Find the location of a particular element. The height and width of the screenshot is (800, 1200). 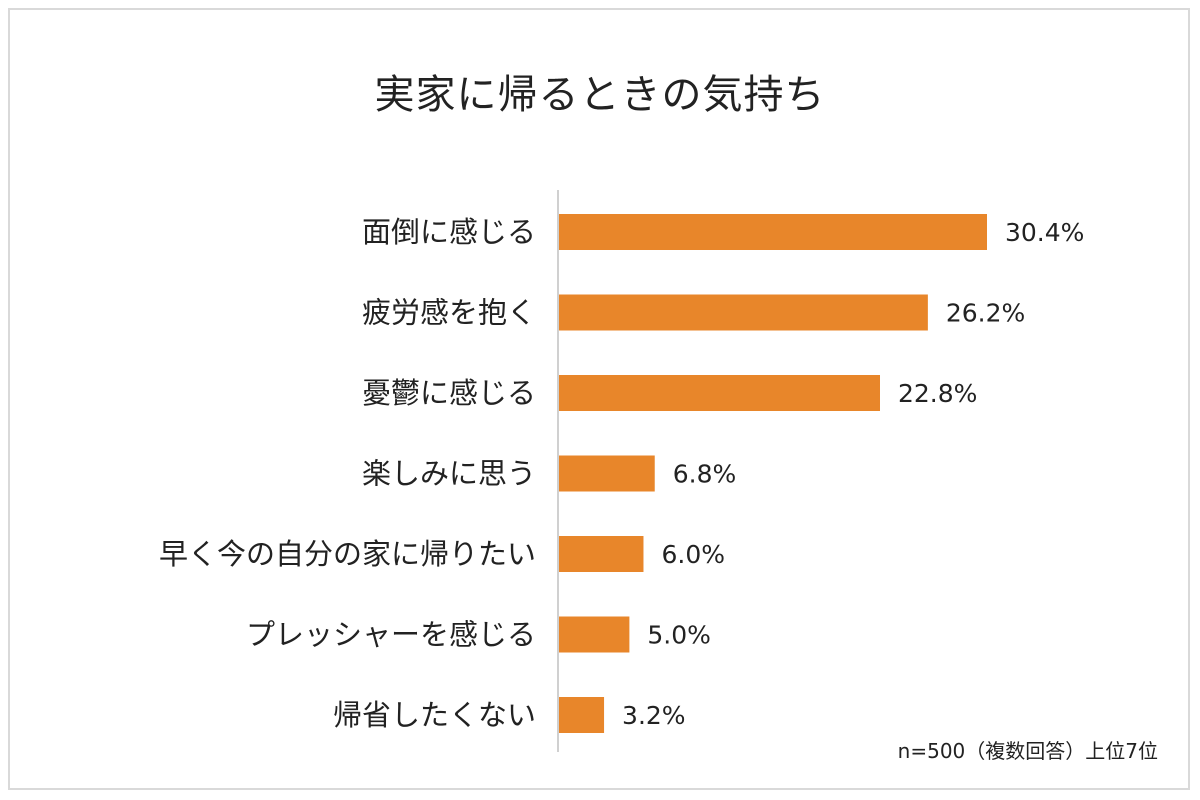

sample-note: n=500（複数回答）上位7位 is located at coordinates (1027, 751).